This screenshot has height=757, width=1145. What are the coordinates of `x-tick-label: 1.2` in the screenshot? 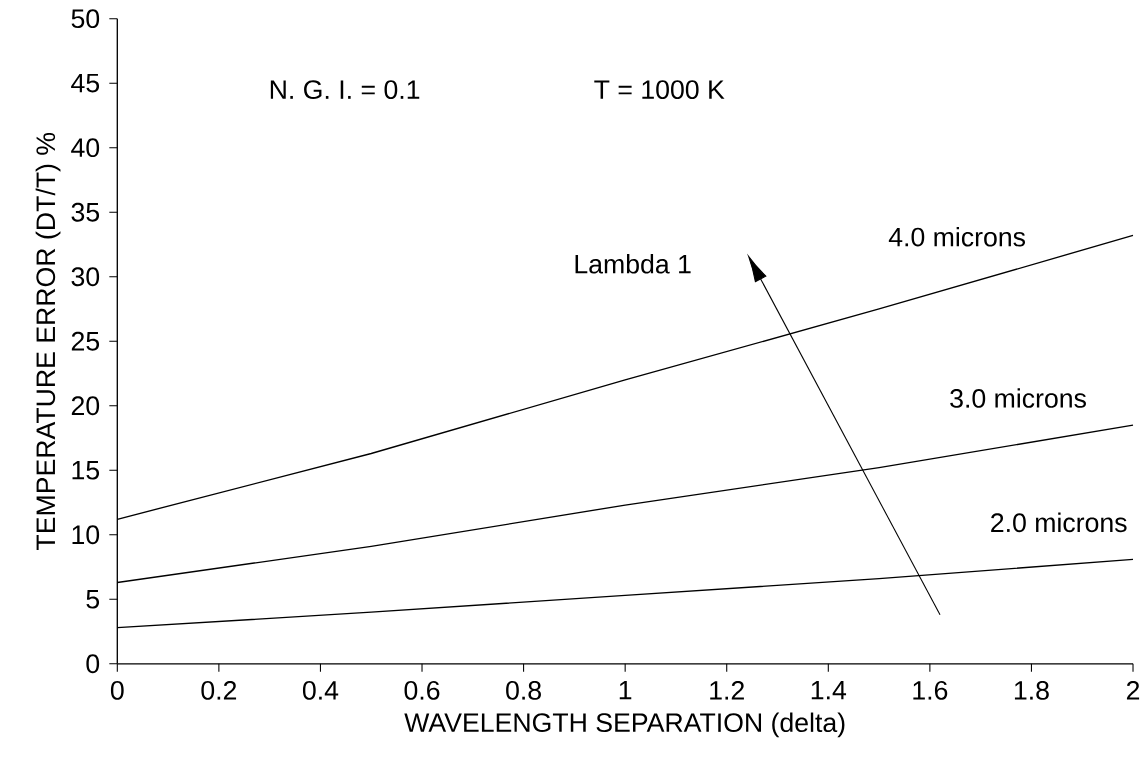 It's located at (727, 690).